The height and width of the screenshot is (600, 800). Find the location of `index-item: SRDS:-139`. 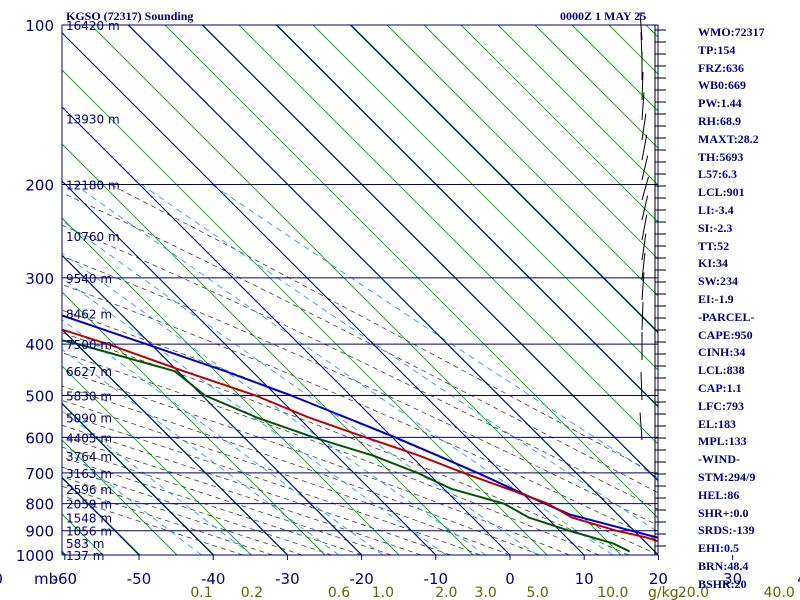

index-item: SRDS:-139 is located at coordinates (726, 530).